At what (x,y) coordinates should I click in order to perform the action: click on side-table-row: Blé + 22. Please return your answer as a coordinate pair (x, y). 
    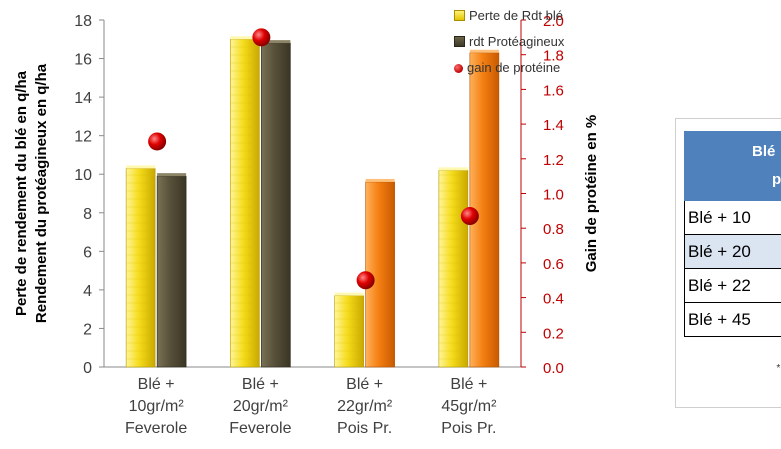
    Looking at the image, I should click on (732, 286).